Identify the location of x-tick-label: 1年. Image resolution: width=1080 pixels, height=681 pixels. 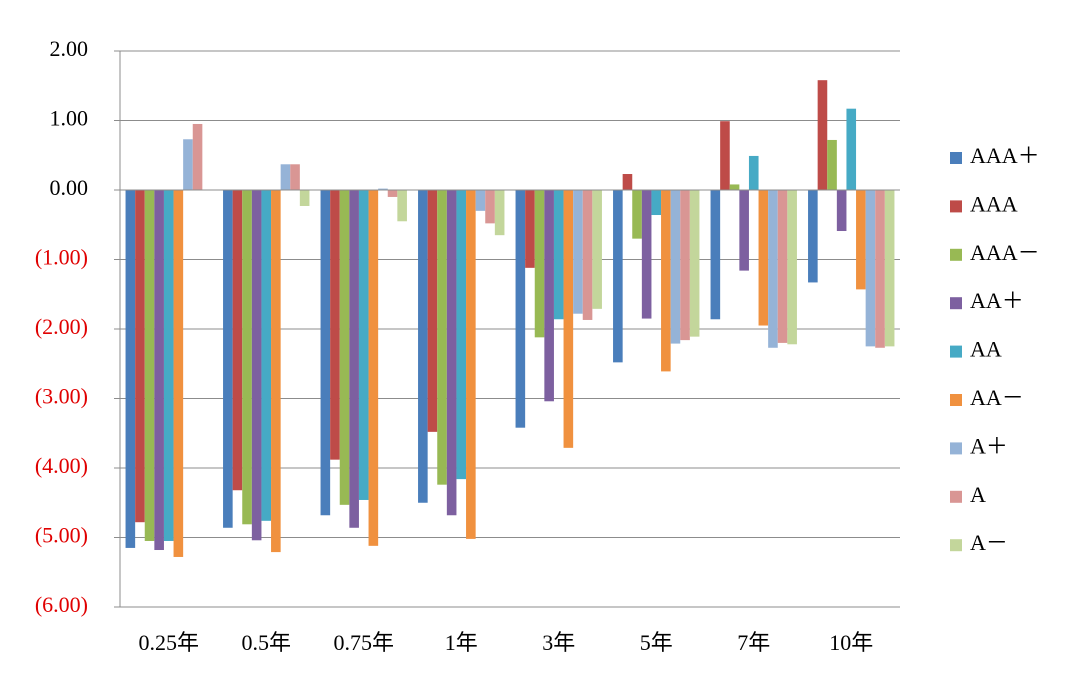
(461, 642).